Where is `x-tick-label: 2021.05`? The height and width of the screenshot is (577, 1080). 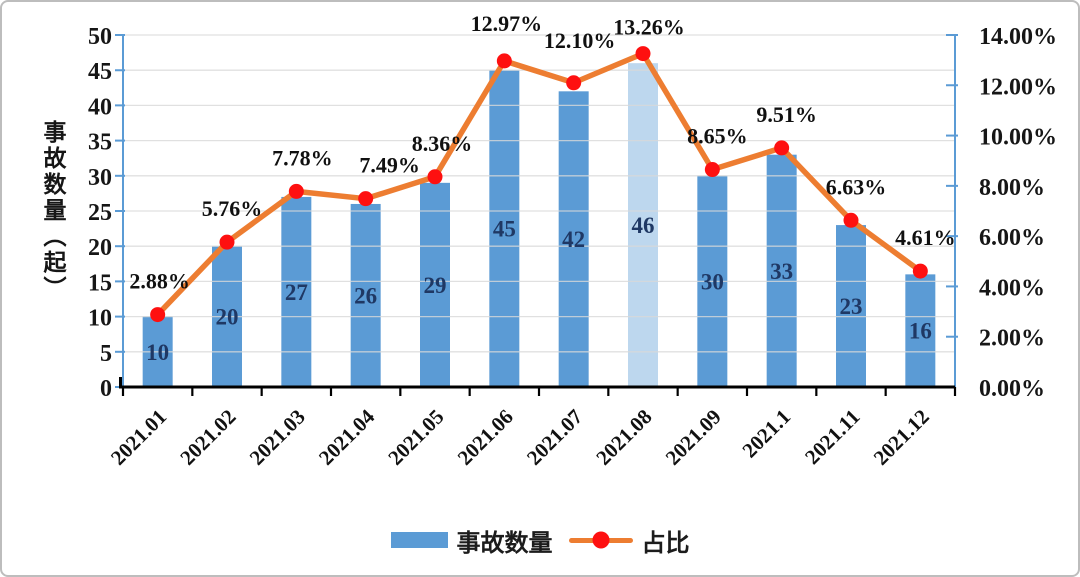 x-tick-label: 2021.05 is located at coordinates (415, 437).